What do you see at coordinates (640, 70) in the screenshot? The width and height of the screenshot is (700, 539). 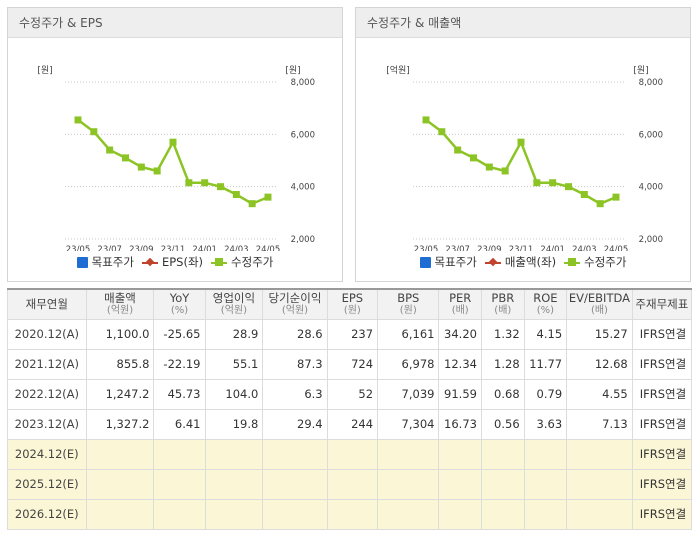 I see `right-axis-unit: [원]` at bounding box center [640, 70].